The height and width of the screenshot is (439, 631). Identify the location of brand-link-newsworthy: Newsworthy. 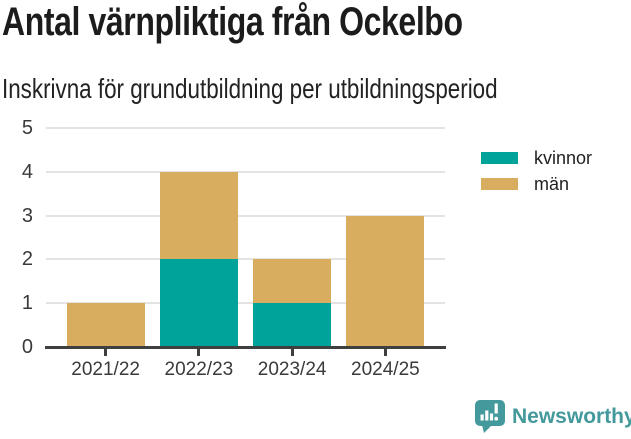
(553, 416).